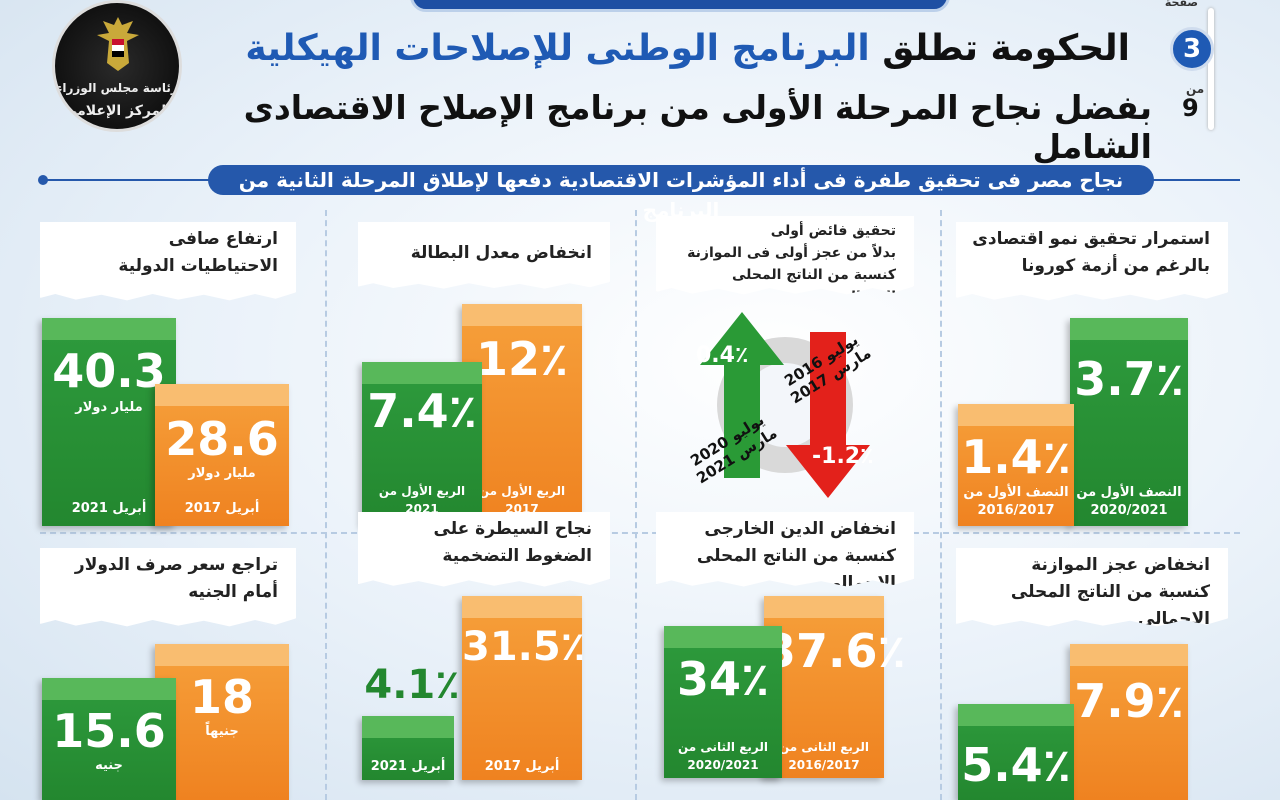 The height and width of the screenshot is (800, 1280). What do you see at coordinates (422, 411) in the screenshot?
I see `bar-value: 7.4٪` at bounding box center [422, 411].